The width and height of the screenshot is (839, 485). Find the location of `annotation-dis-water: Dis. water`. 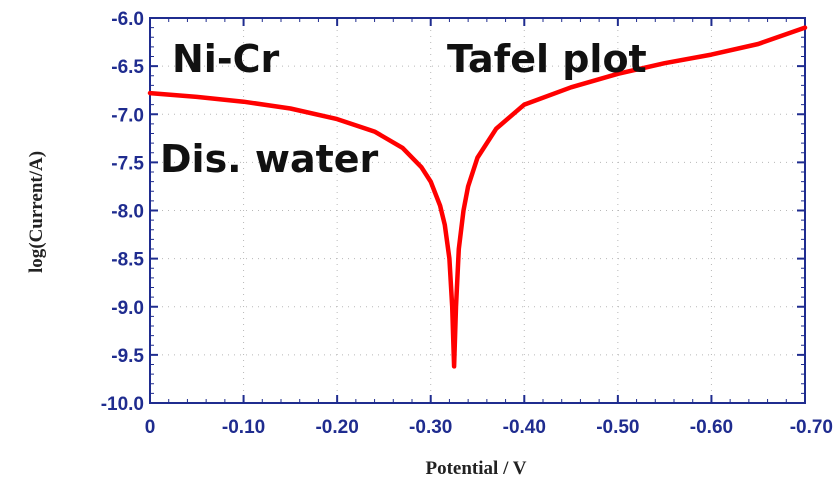

annotation-dis-water: Dis. water is located at coordinates (269, 159).